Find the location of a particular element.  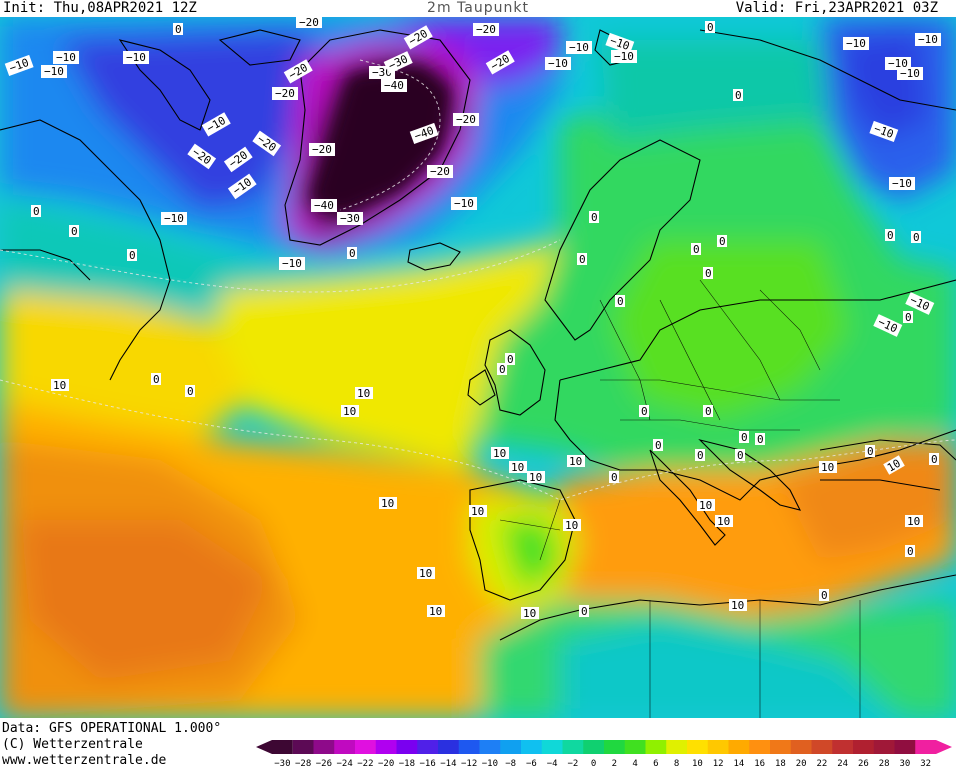

colorbar-tick-label: 18 is located at coordinates (780, 763).